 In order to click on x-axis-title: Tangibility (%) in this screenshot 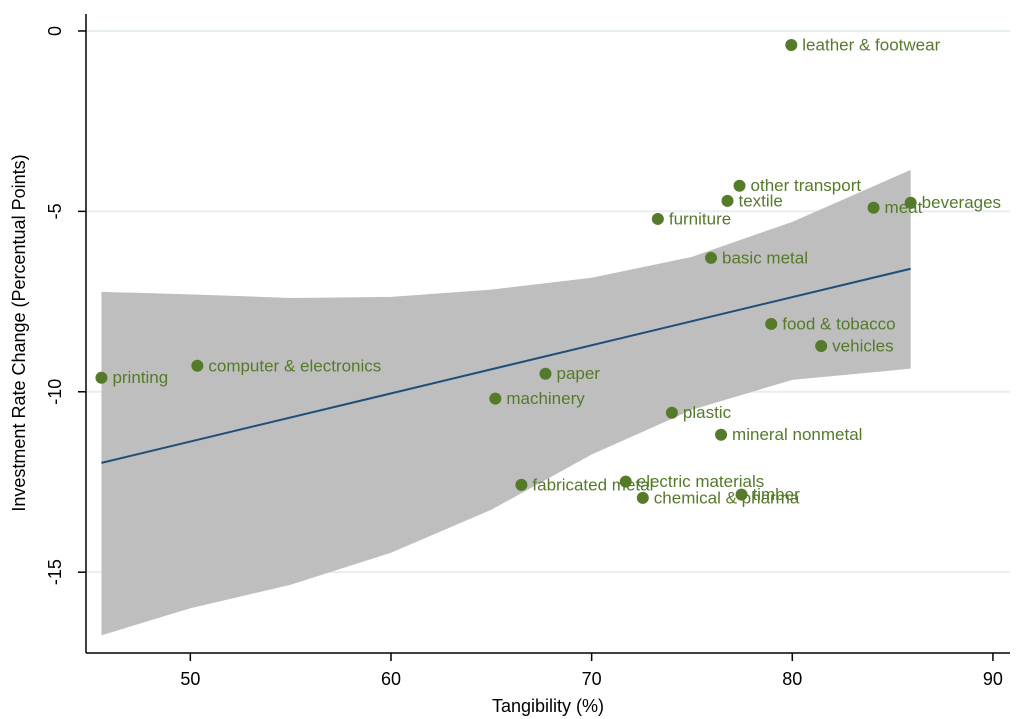, I will do `click(548, 706)`.